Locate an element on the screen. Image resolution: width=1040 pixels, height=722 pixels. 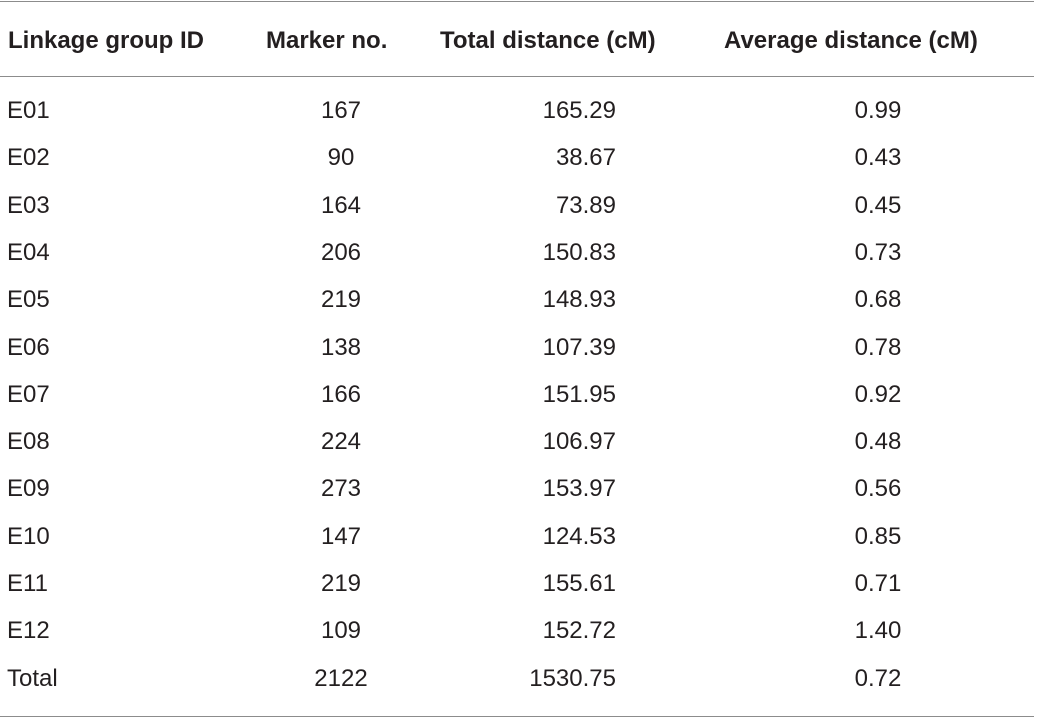
cell-marker-no: 273 is located at coordinates (341, 489).